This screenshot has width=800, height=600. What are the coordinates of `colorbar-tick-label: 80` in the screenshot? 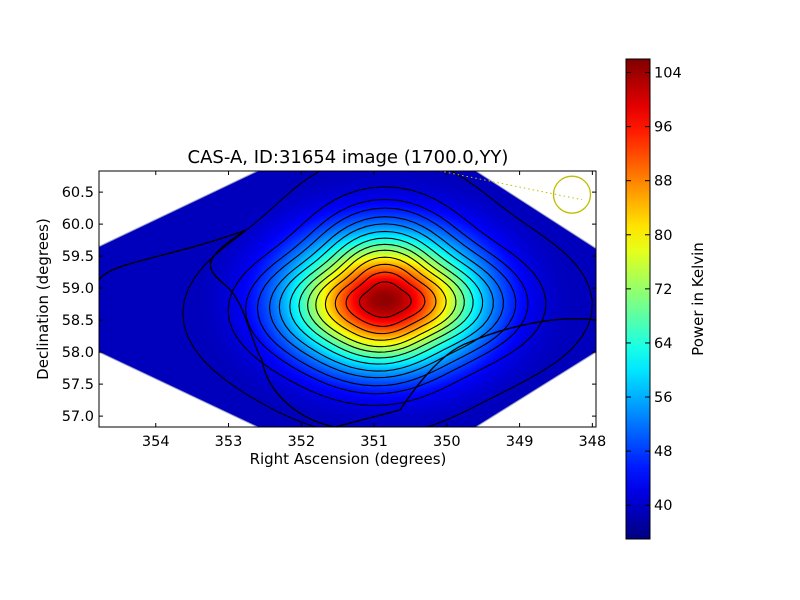 It's located at (663, 236).